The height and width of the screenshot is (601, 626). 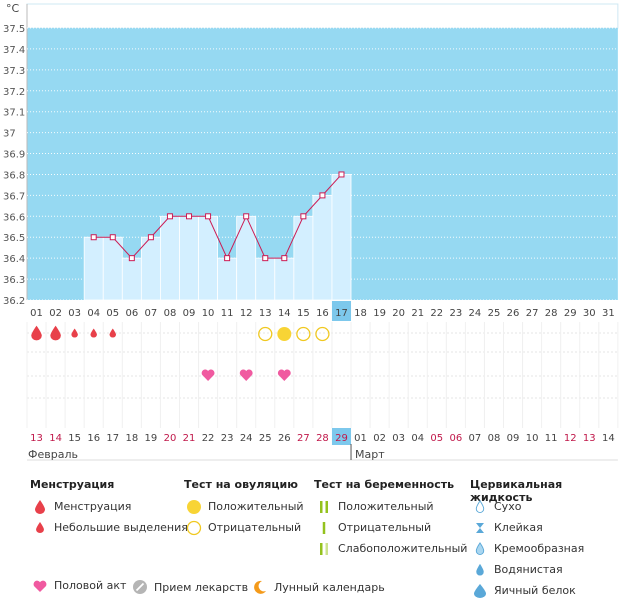 What do you see at coordinates (14, 155) in the screenshot?
I see `y-tick-label: 36.9` at bounding box center [14, 155].